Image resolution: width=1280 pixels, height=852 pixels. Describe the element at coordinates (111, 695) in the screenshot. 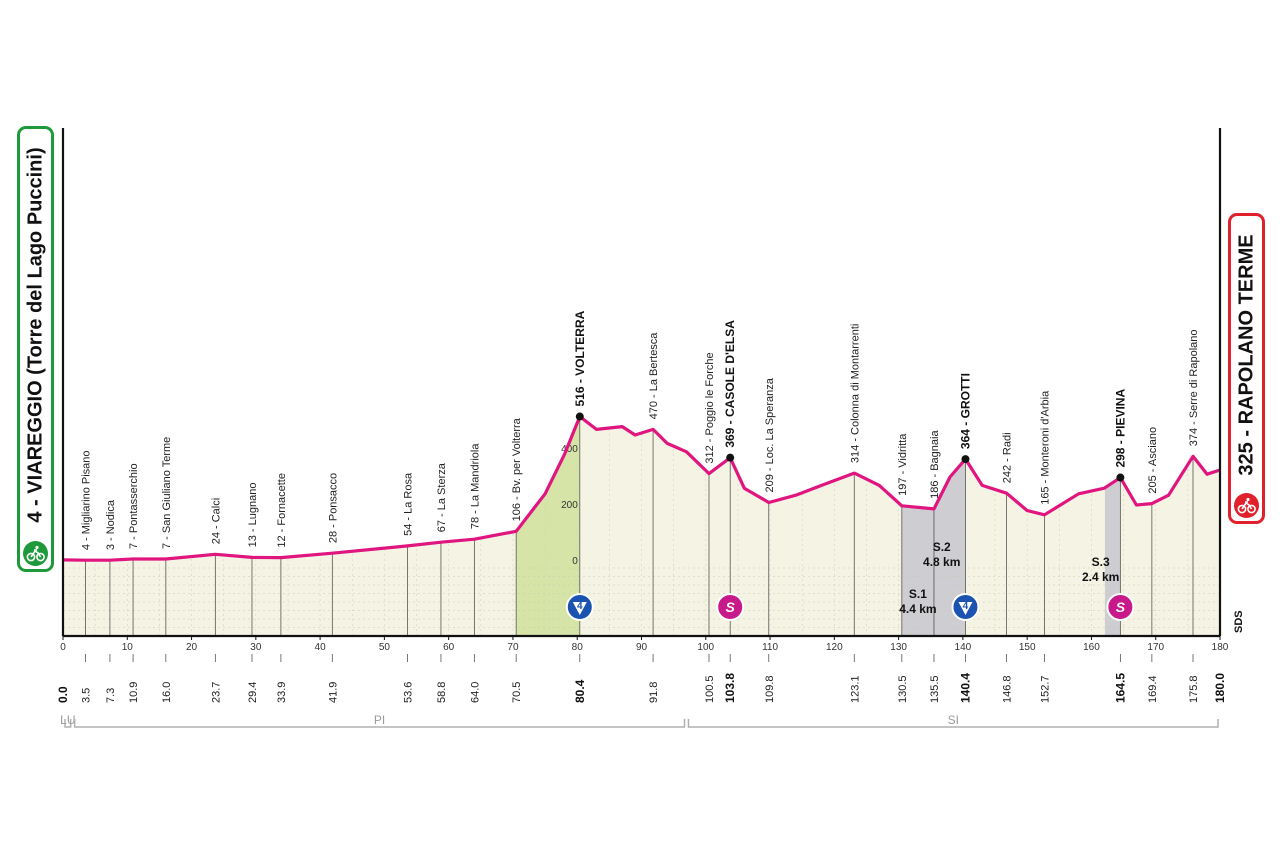

I see `km-label: 7.3` at that location.